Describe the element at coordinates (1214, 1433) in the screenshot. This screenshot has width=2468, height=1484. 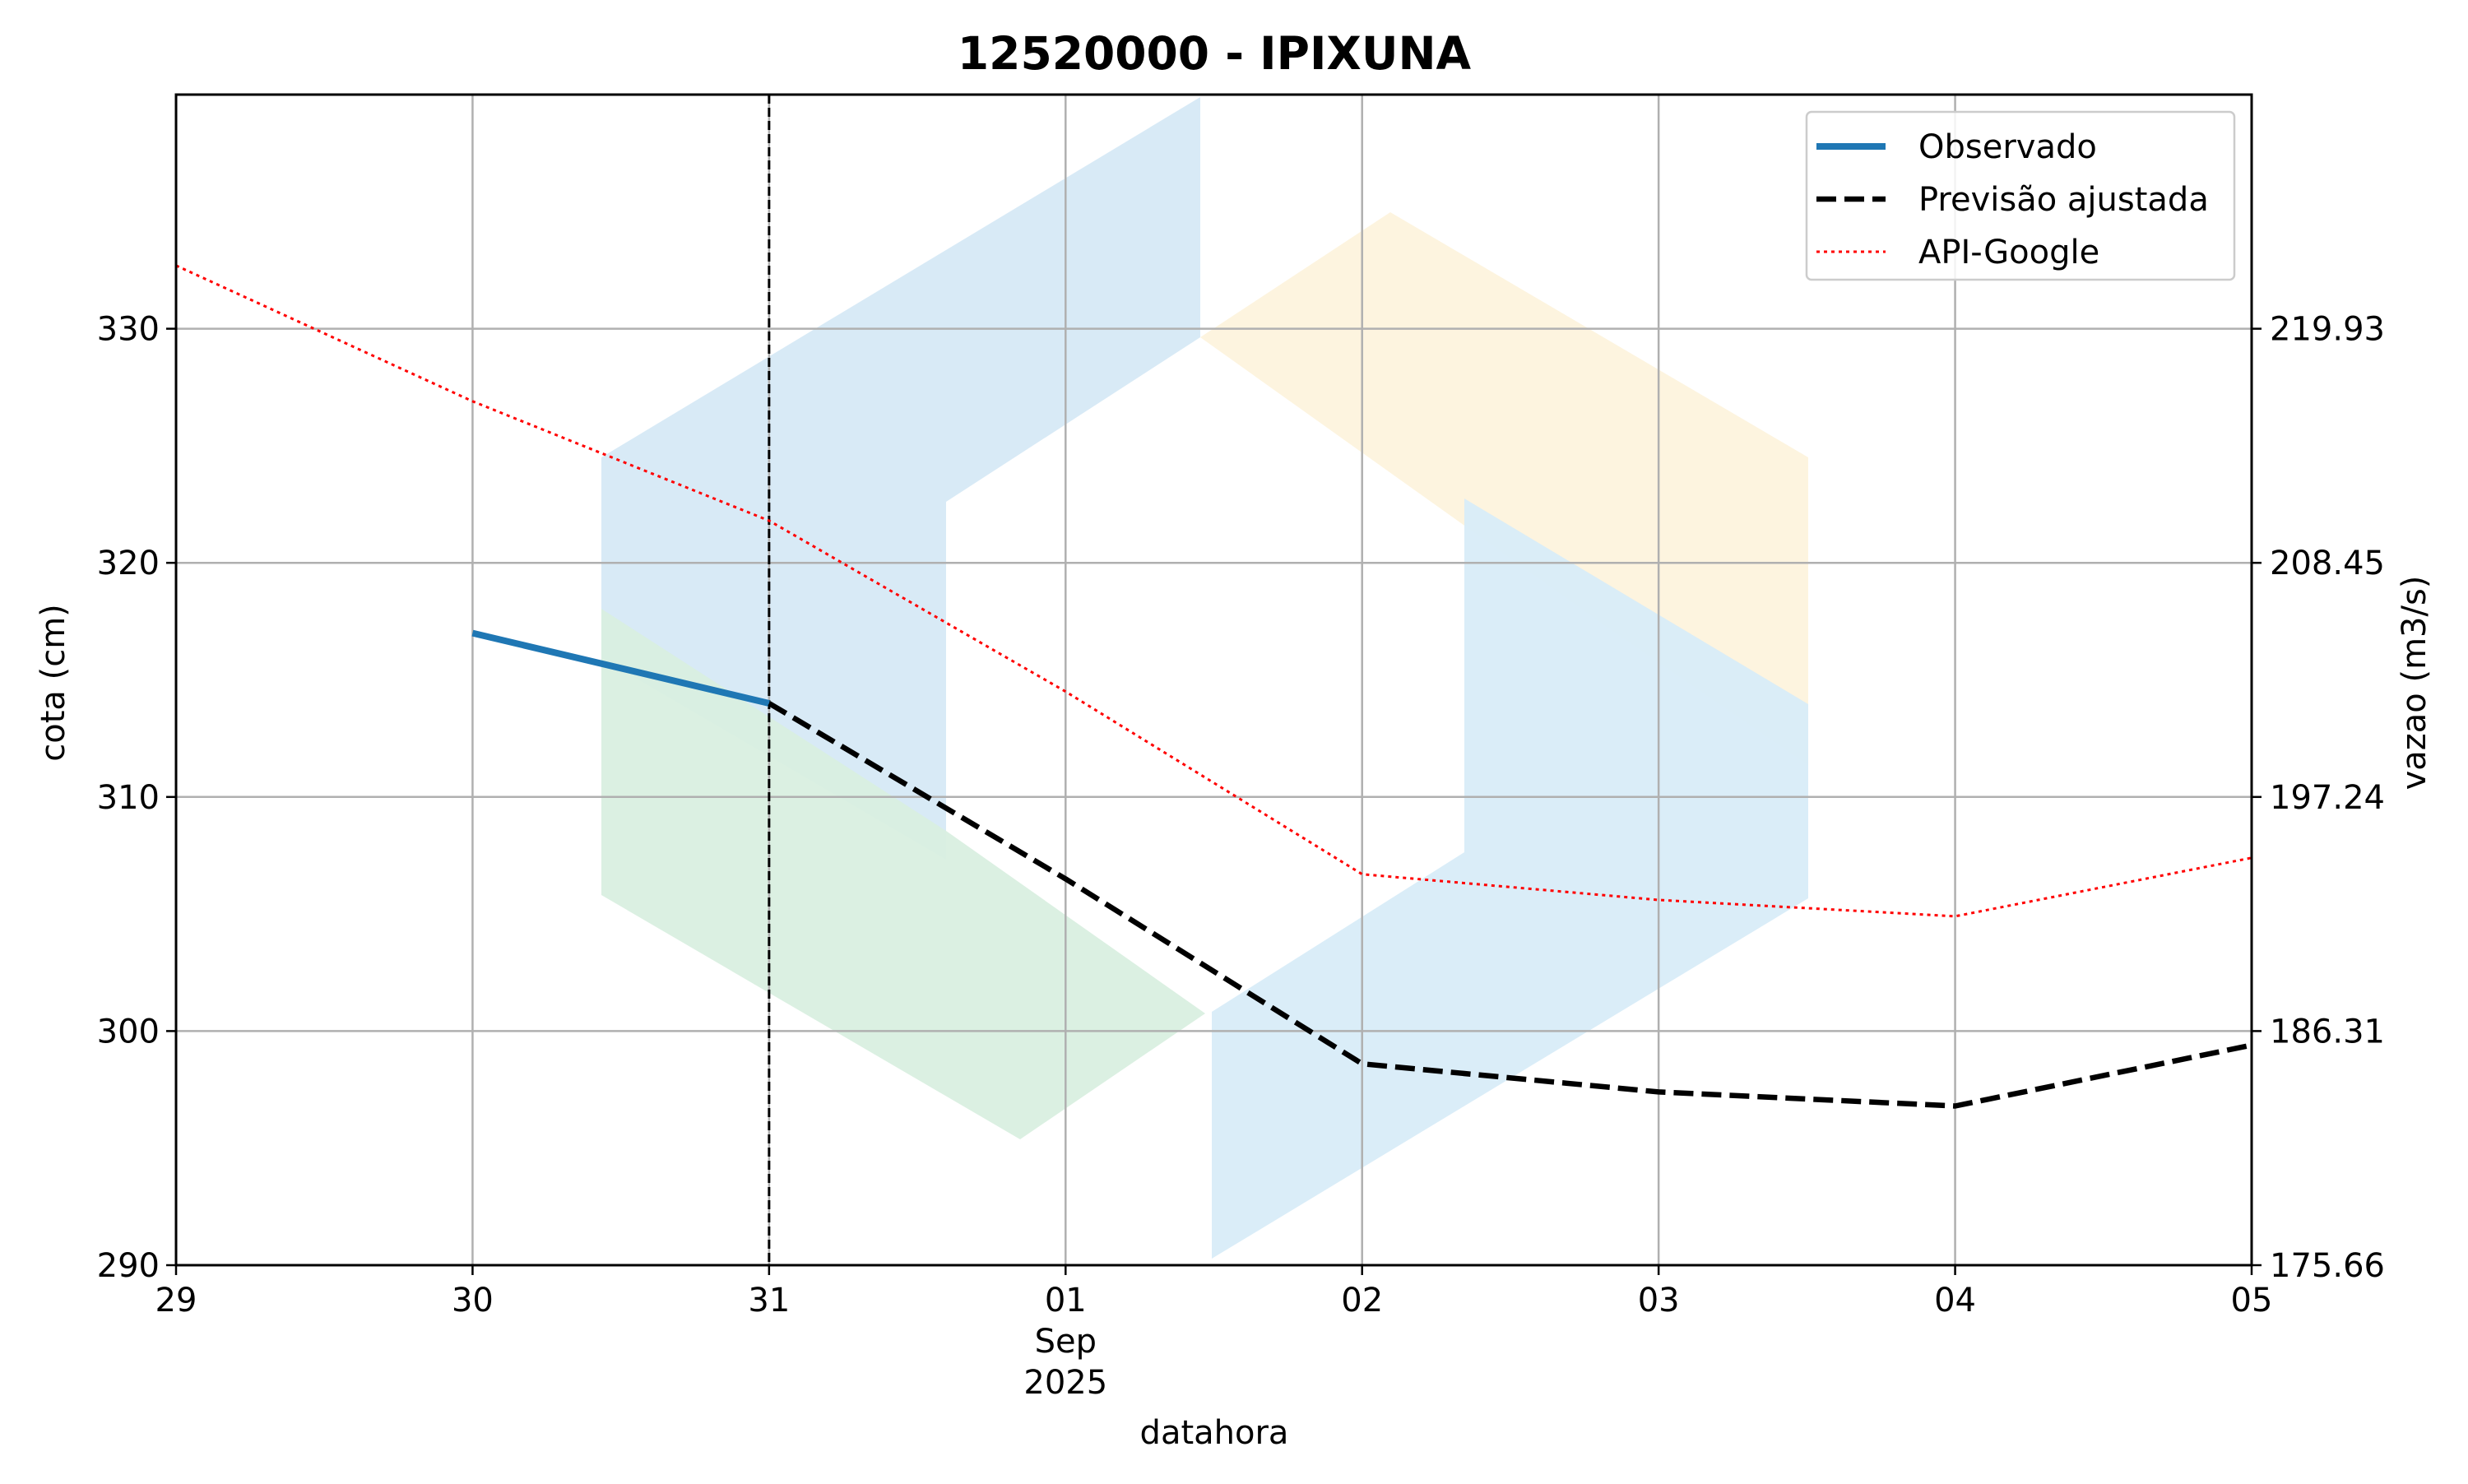
I see `x-axis-label: datahora` at that location.